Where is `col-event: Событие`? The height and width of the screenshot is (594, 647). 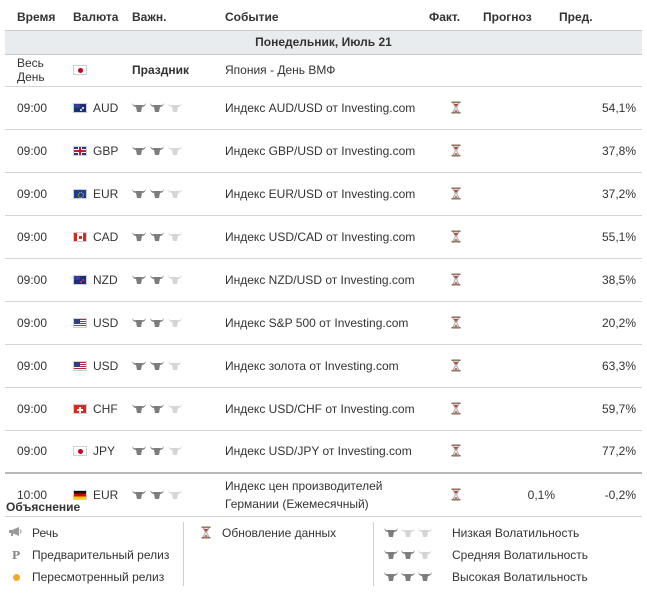
col-event: Событие is located at coordinates (326, 17).